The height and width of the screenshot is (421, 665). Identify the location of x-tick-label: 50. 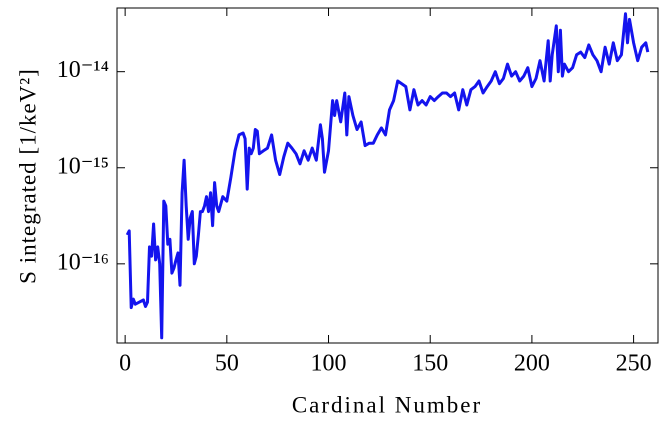
(227, 364).